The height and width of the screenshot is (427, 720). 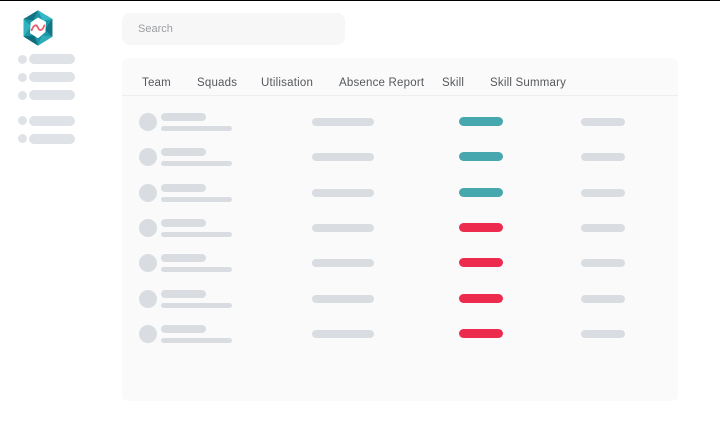 What do you see at coordinates (217, 83) in the screenshot?
I see `column-header-squads: Squads` at bounding box center [217, 83].